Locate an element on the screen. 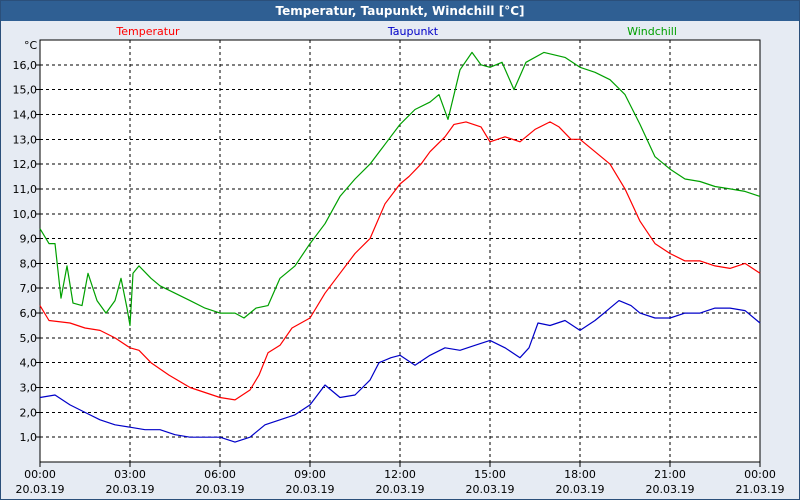 This screenshot has width=800, height=500. x-tick-date-label: 21.03.19 is located at coordinates (760, 489).